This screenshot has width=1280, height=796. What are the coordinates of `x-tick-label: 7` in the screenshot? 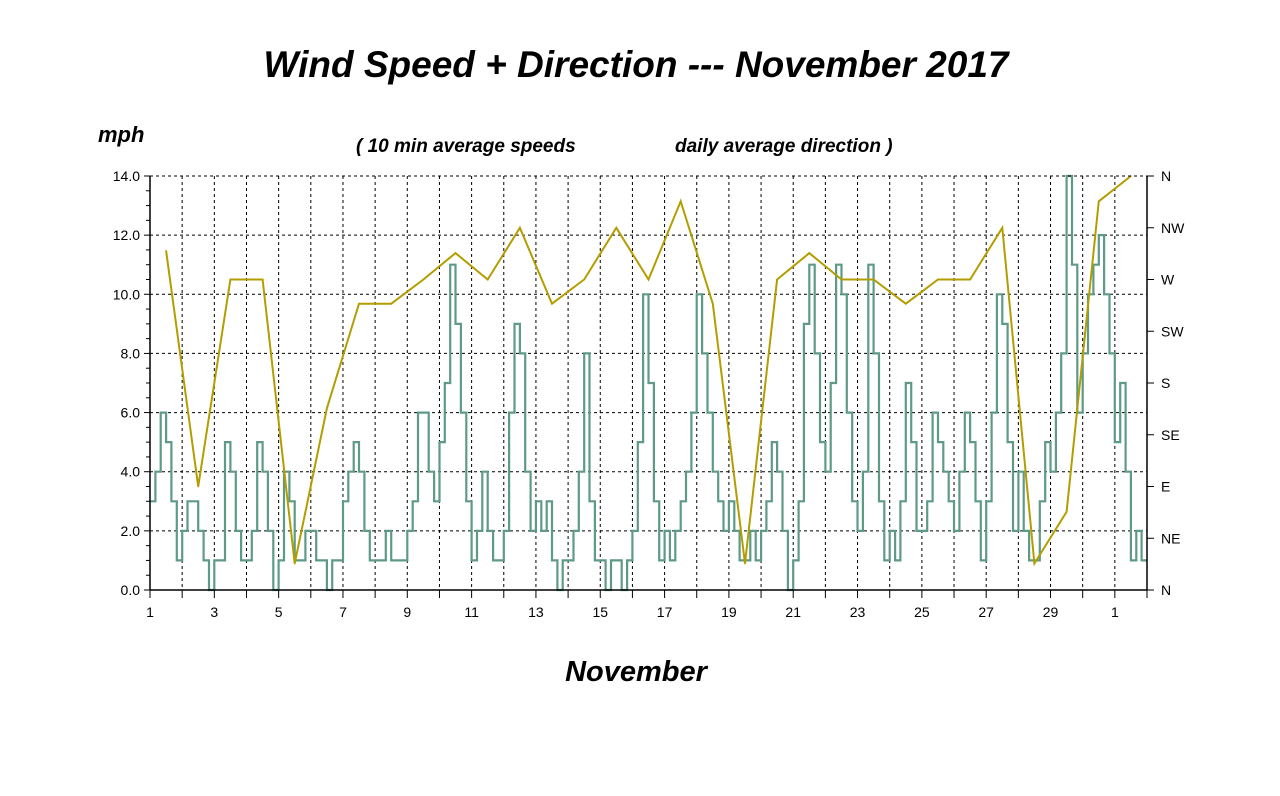 It's located at (343, 612).